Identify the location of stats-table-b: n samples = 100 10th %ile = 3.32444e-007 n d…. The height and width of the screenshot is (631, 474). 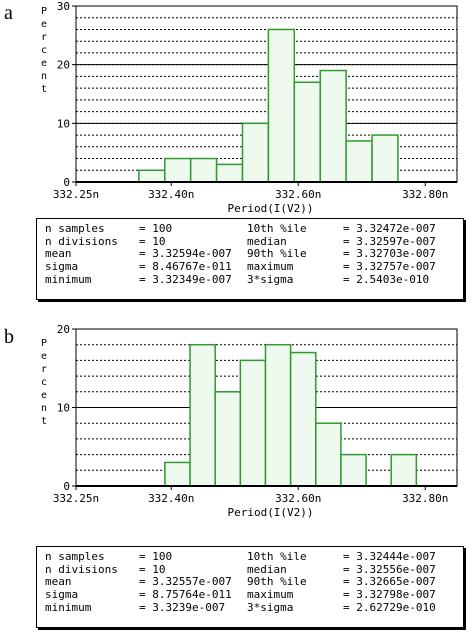
(249, 582).